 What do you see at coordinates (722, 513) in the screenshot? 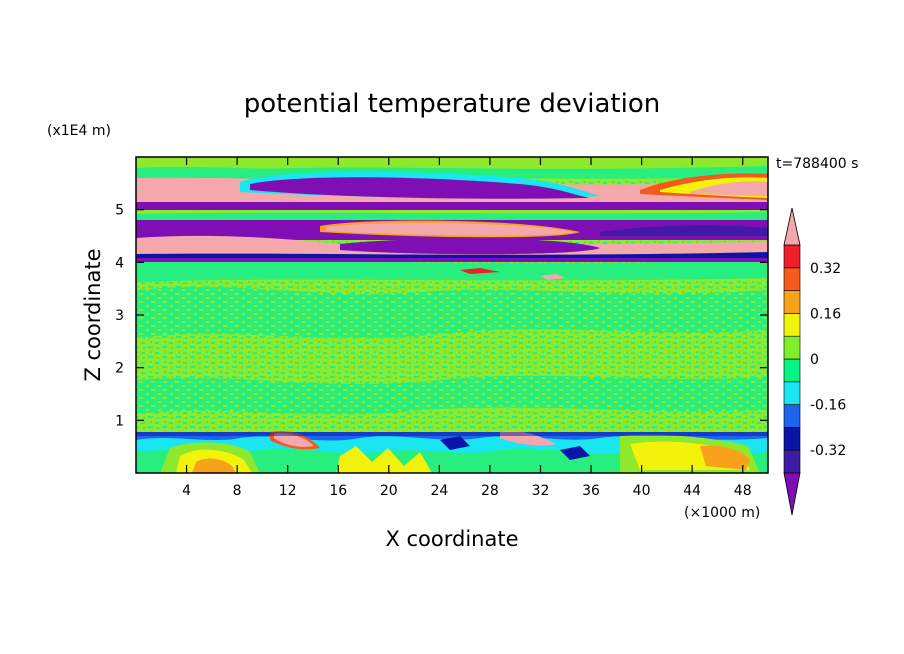
I see `x-unit-label: (×1000 m)` at bounding box center [722, 513].